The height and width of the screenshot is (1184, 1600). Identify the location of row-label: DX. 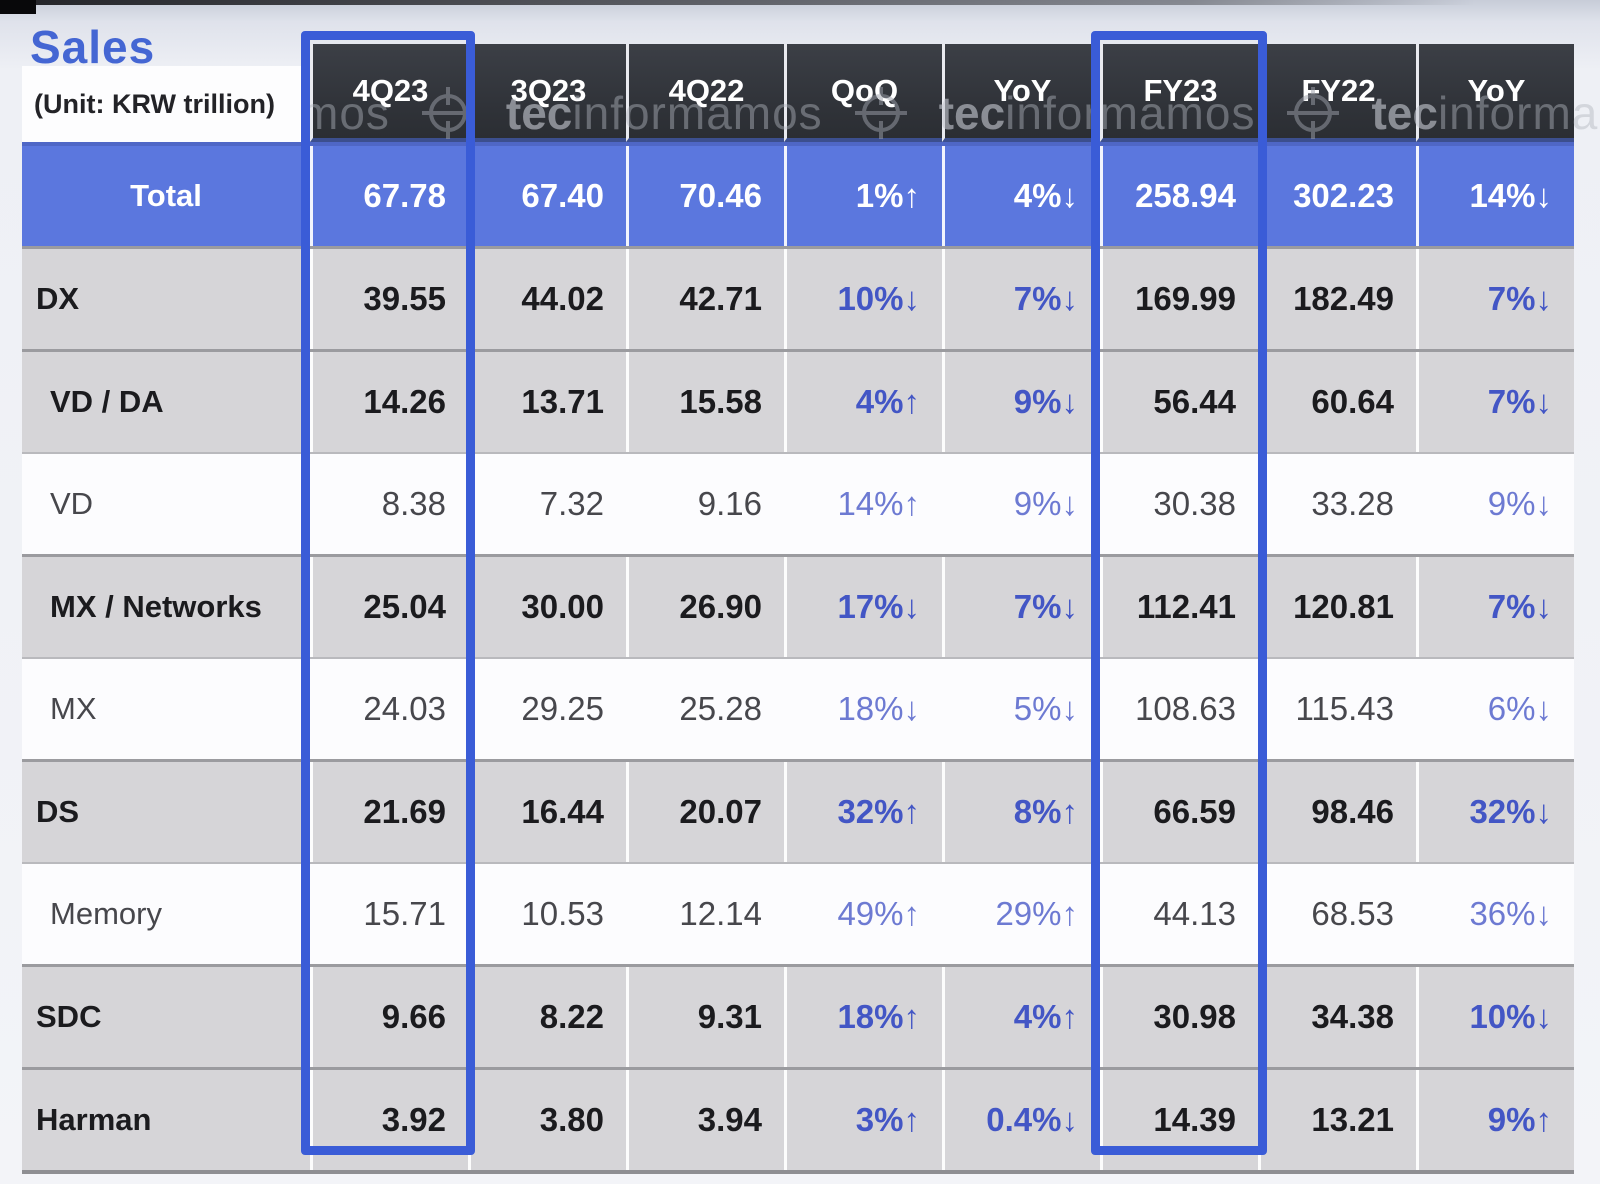
(58, 298).